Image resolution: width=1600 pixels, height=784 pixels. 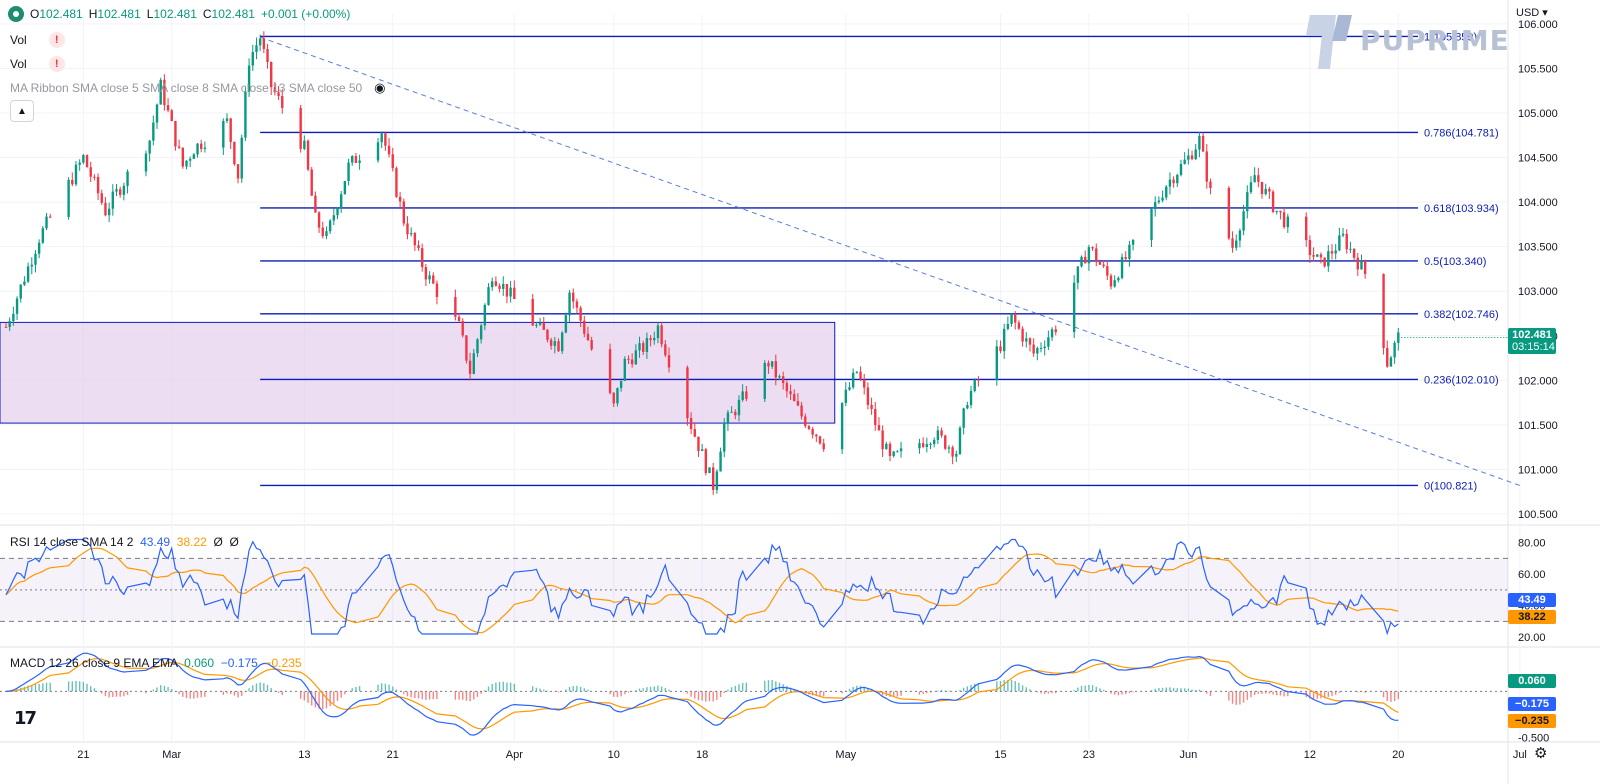 What do you see at coordinates (124, 542) in the screenshot?
I see `rsi-legend: RSI 14 close SMA 14 2 43.49 38.22 Ø Ø` at bounding box center [124, 542].